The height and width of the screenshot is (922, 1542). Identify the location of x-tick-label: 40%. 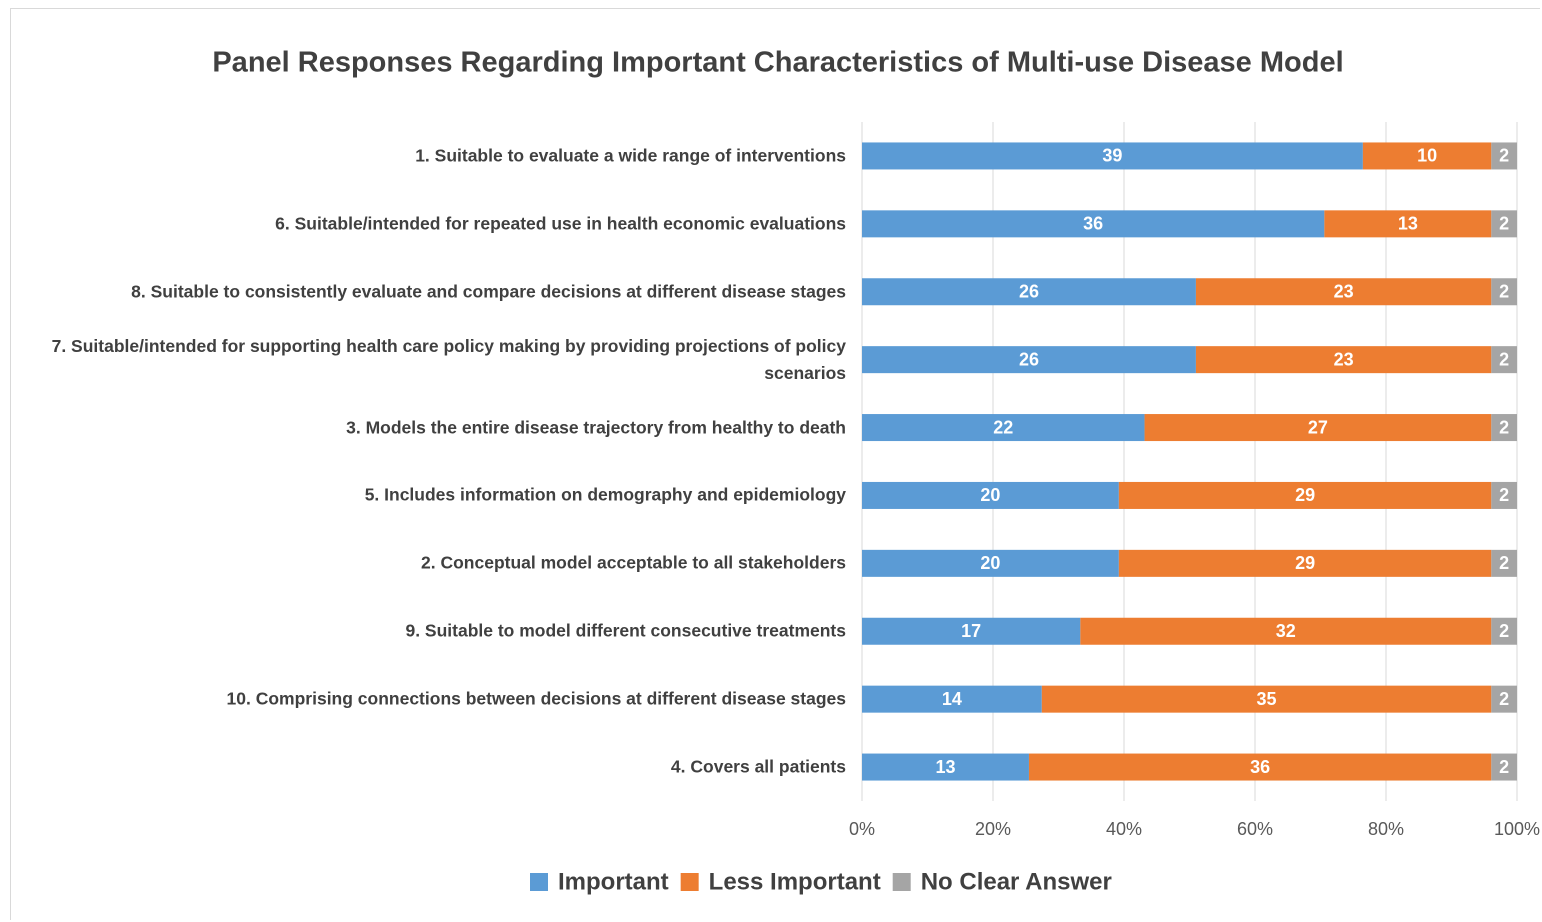
(1124, 829).